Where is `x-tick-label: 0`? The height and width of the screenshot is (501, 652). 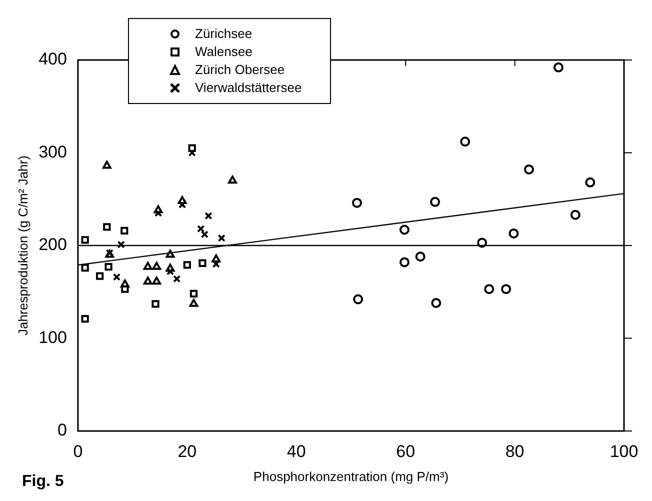 x-tick-label: 0 is located at coordinates (78, 451).